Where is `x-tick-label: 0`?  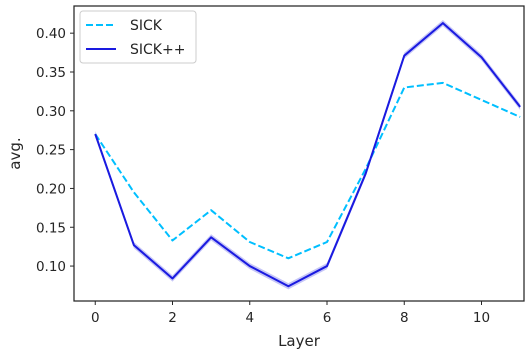
x-tick-label: 0 is located at coordinates (95, 318).